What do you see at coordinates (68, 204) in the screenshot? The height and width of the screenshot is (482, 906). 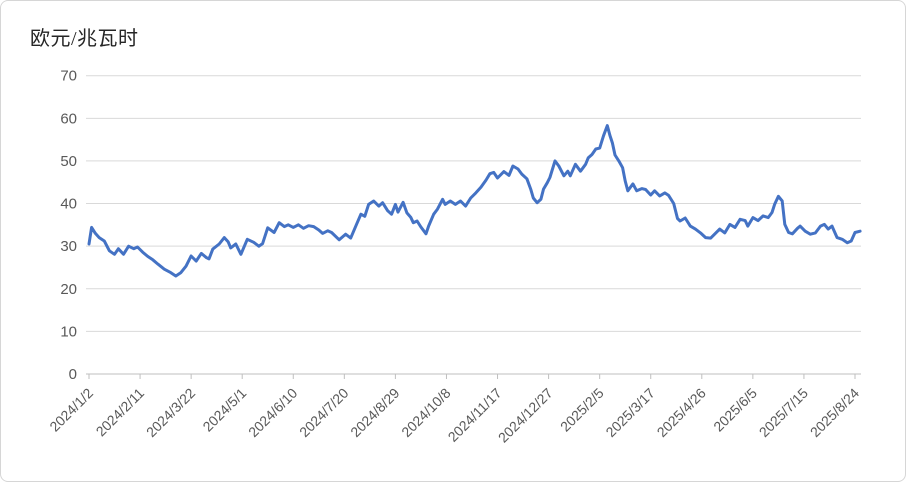 I see `y-axis-label: 40` at bounding box center [68, 204].